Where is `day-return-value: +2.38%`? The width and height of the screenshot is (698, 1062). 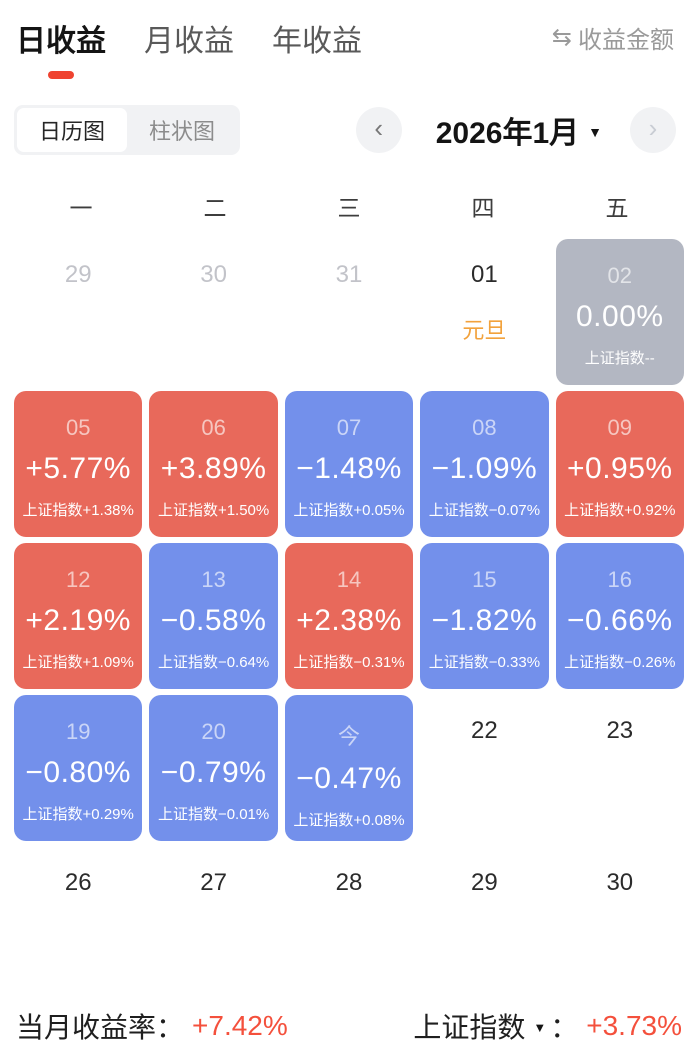
day-return-value: +2.38% is located at coordinates (349, 620).